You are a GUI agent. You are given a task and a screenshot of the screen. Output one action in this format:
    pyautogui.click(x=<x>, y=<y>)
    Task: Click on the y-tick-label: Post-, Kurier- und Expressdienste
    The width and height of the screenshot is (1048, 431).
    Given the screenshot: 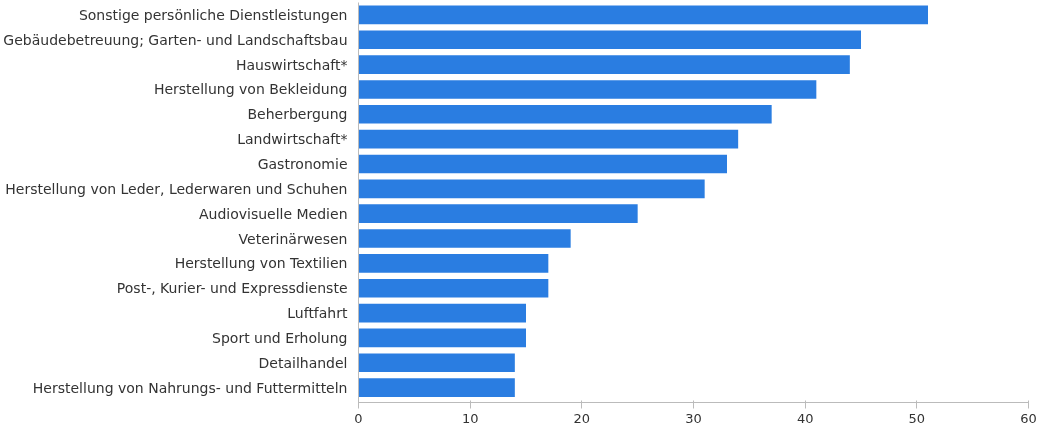 What is the action you would take?
    pyautogui.click(x=232, y=288)
    